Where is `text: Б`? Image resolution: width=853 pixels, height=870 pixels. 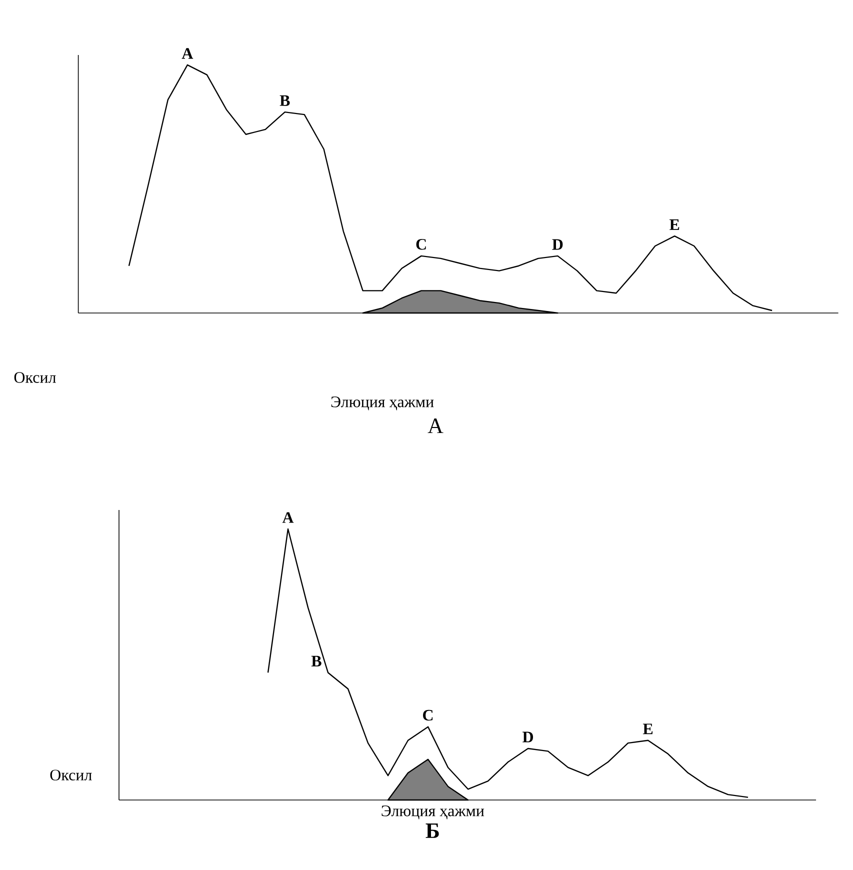 text: Б is located at coordinates (432, 831).